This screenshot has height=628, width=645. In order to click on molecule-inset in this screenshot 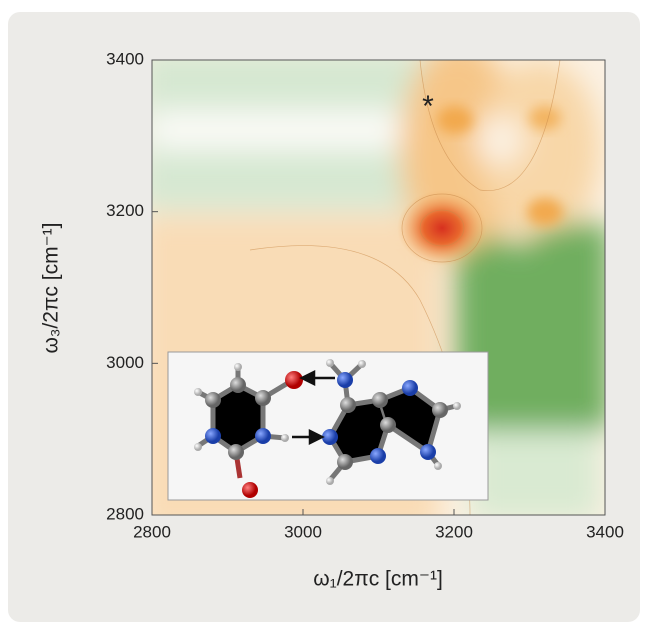, I will do `click(328, 426)`.